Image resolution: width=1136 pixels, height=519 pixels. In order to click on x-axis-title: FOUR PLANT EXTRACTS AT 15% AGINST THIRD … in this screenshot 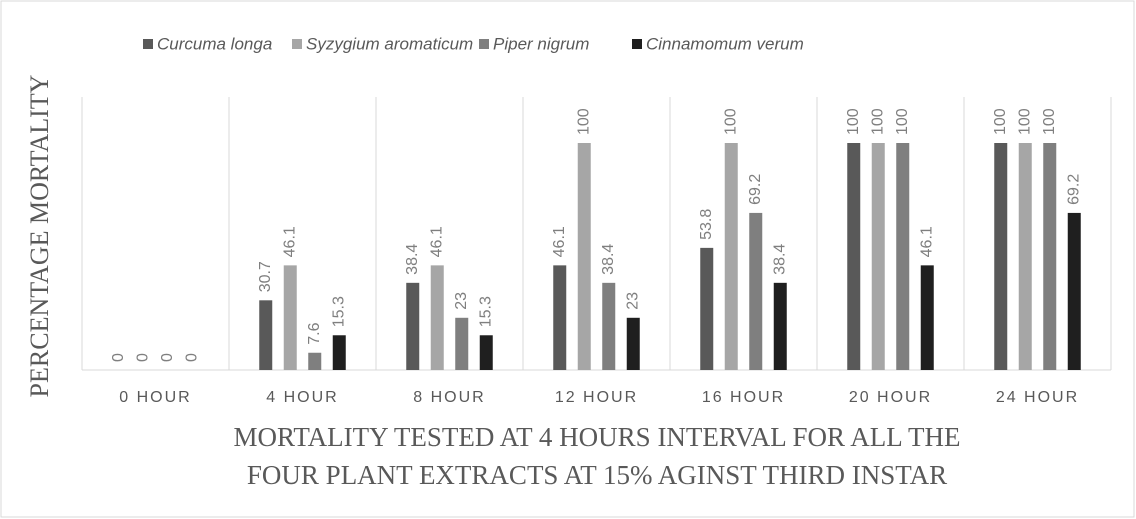, I will do `click(597, 475)`.